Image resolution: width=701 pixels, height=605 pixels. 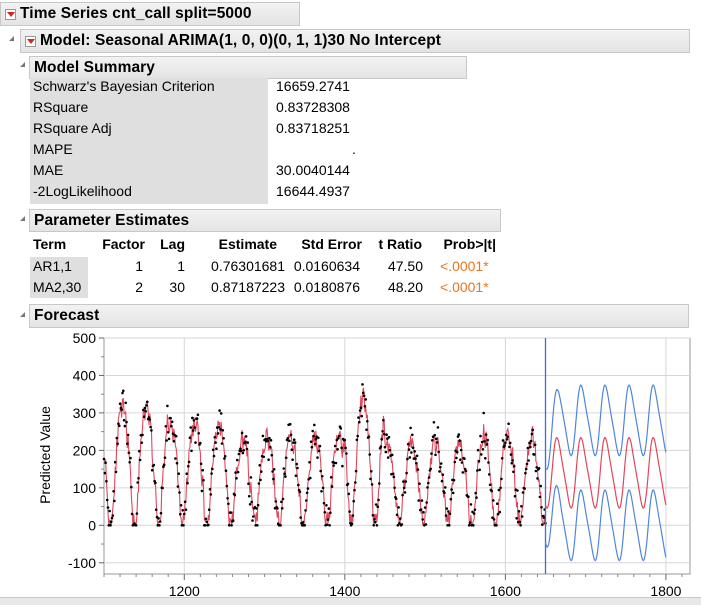 I want to click on column-header: Estimate, so click(x=247, y=244).